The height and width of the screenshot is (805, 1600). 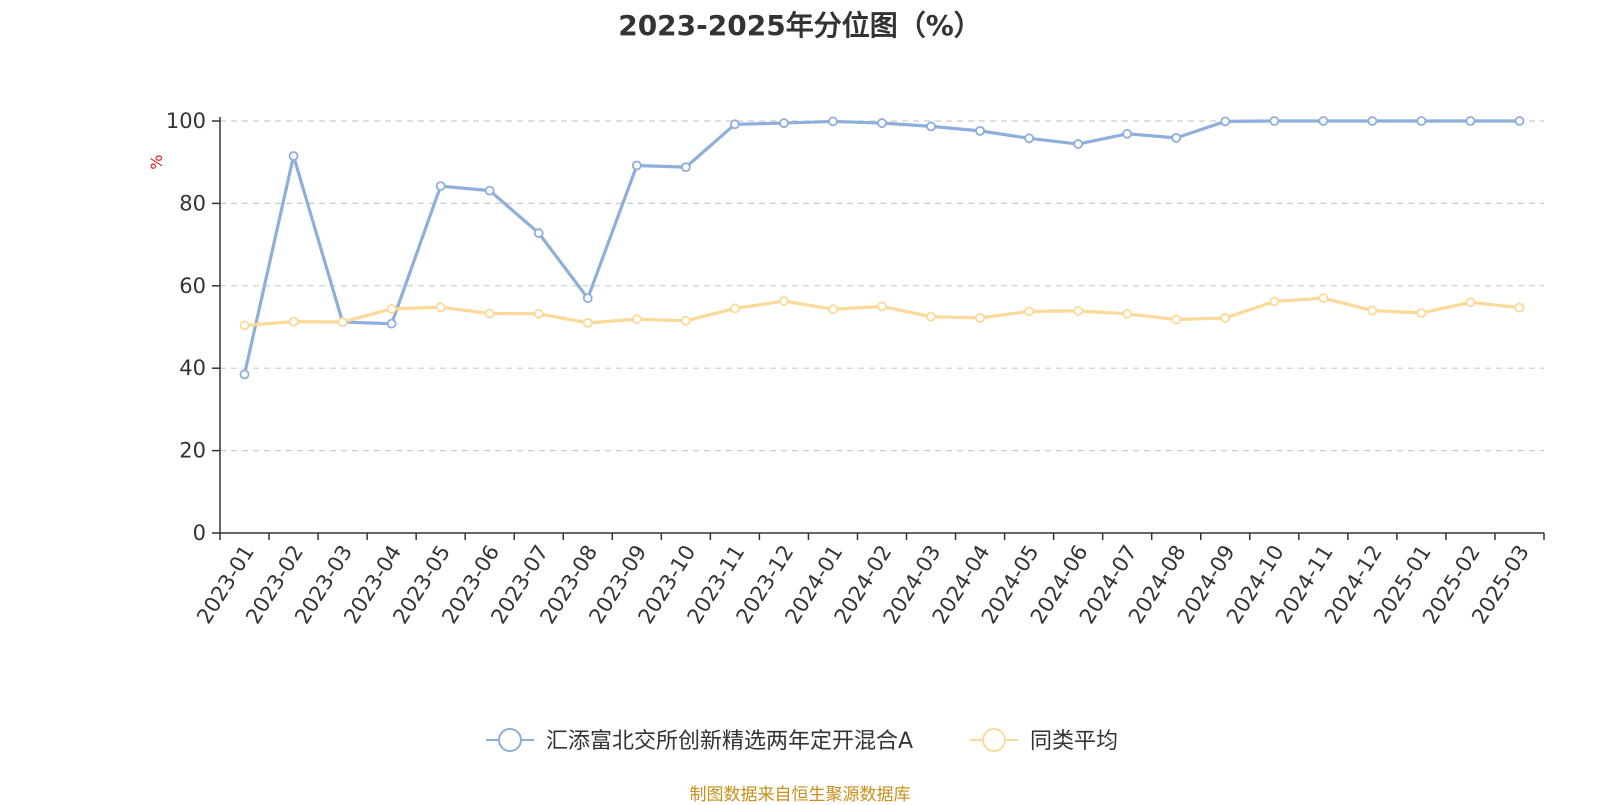 What do you see at coordinates (800, 795) in the screenshot?
I see `source-note: 制图数据来自恒生聚源数据库` at bounding box center [800, 795].